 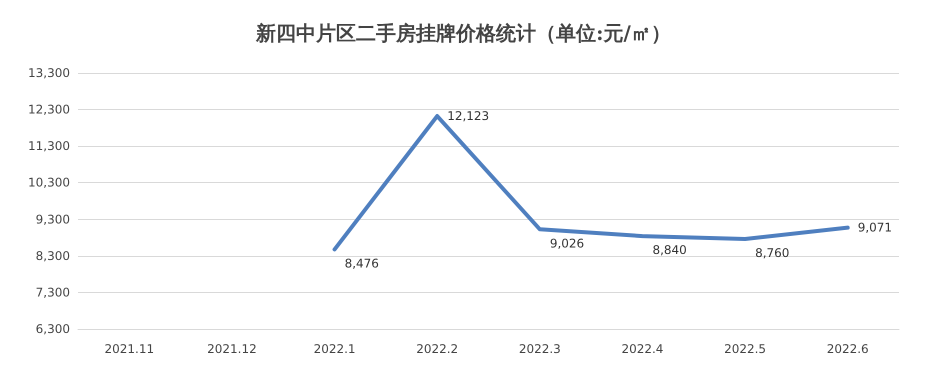 What do you see at coordinates (539, 349) in the screenshot?
I see `x-tick-label: 2022.3` at bounding box center [539, 349].